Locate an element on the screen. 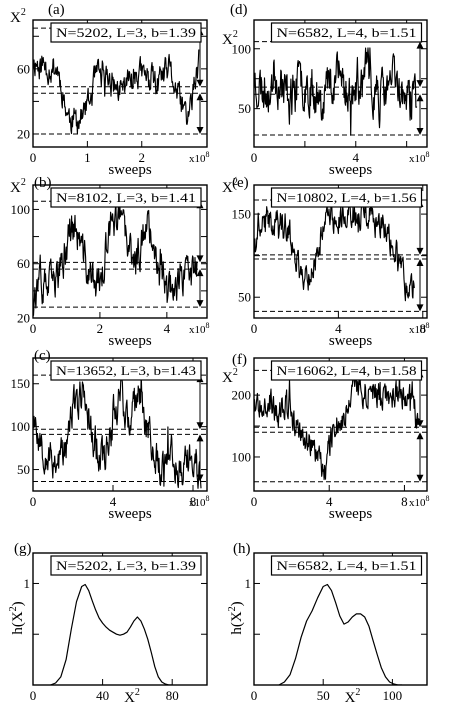 This screenshot has width=461, height=703. y-tick-label: 200 is located at coordinates (242, 395).